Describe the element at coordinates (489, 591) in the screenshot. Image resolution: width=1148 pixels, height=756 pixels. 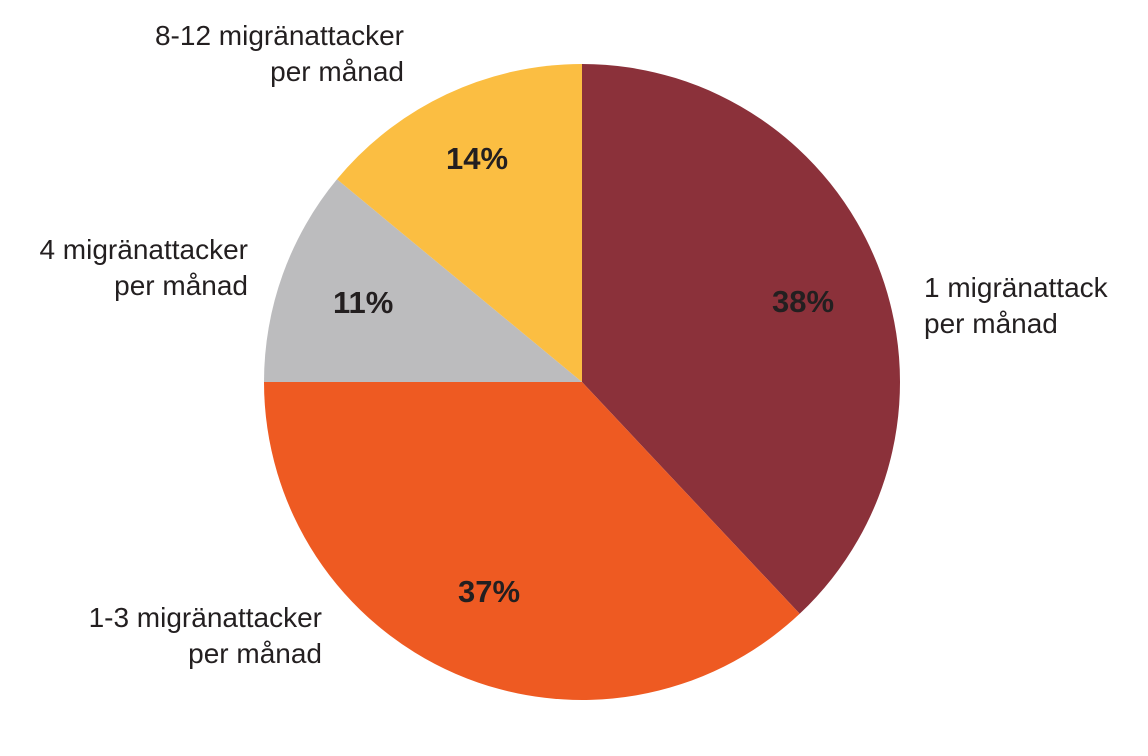
I see `pct-1-3-attacks: 37%` at that location.